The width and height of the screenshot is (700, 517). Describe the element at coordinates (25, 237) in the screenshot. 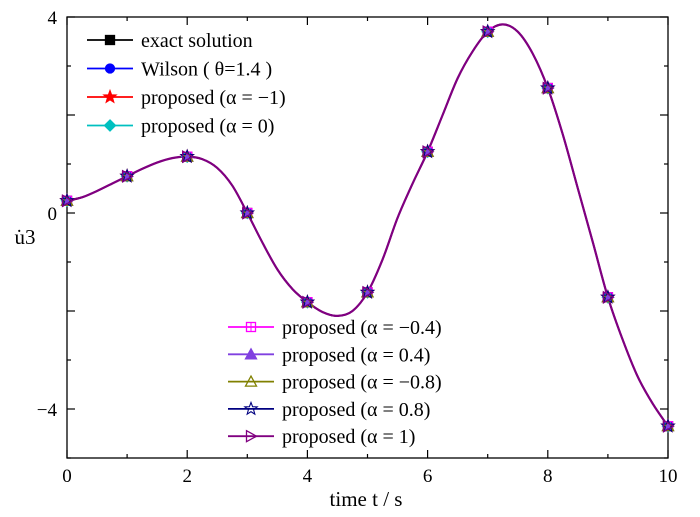

I see `y-axis-label: u̇3` at that location.